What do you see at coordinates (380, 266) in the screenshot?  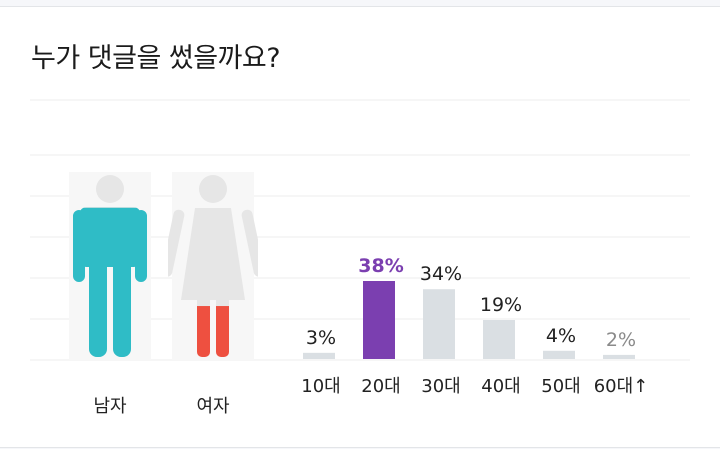 I see `bar-value-label: 38%` at bounding box center [380, 266].